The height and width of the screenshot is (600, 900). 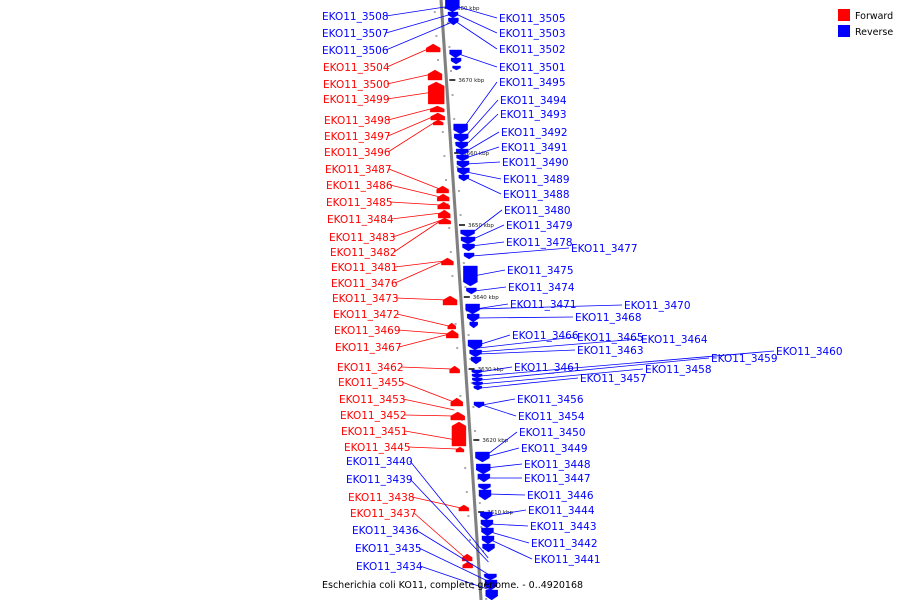 What do you see at coordinates (373, 416) in the screenshot?
I see `gene-label: EKO11_3452` at bounding box center [373, 416].